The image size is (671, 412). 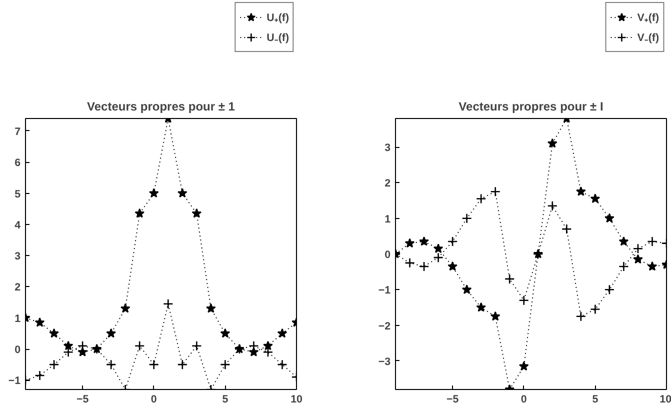 What do you see at coordinates (384, 362) in the screenshot?
I see `y-tick-label: −3` at bounding box center [384, 362].